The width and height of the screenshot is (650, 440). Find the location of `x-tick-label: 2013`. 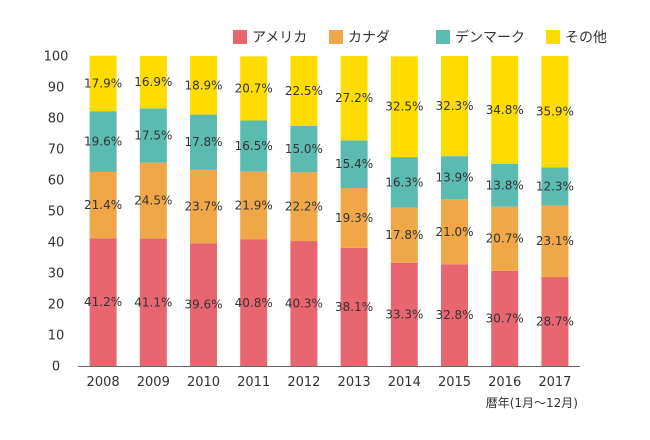

x-tick-label: 2013 is located at coordinates (354, 382).